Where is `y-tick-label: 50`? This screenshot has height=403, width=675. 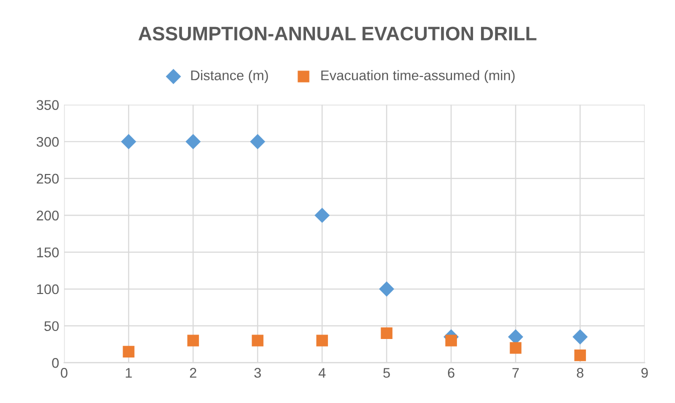
y-tick-label: 50 is located at coordinates (51, 326).